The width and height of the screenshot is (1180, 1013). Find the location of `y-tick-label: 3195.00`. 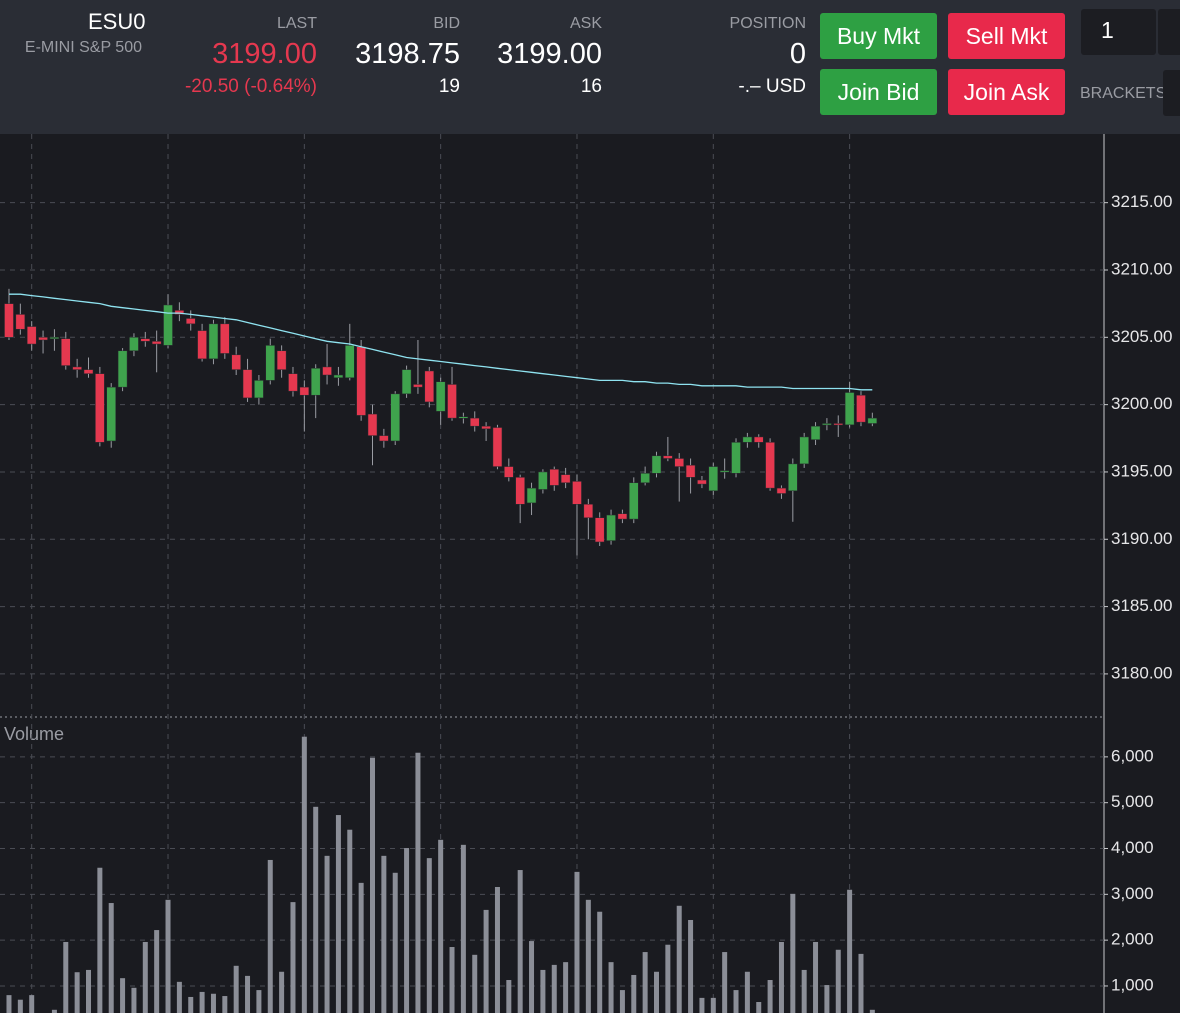

y-tick-label: 3195.00 is located at coordinates (1141, 470).